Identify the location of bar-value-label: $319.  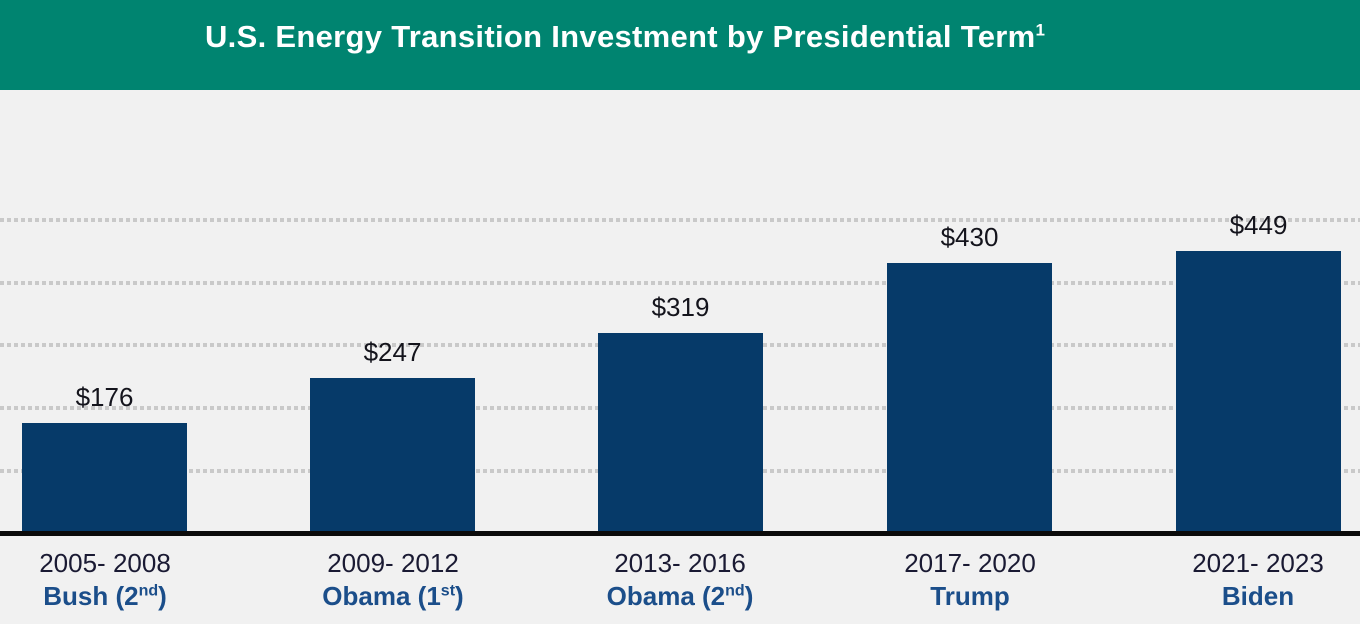
(680, 307).